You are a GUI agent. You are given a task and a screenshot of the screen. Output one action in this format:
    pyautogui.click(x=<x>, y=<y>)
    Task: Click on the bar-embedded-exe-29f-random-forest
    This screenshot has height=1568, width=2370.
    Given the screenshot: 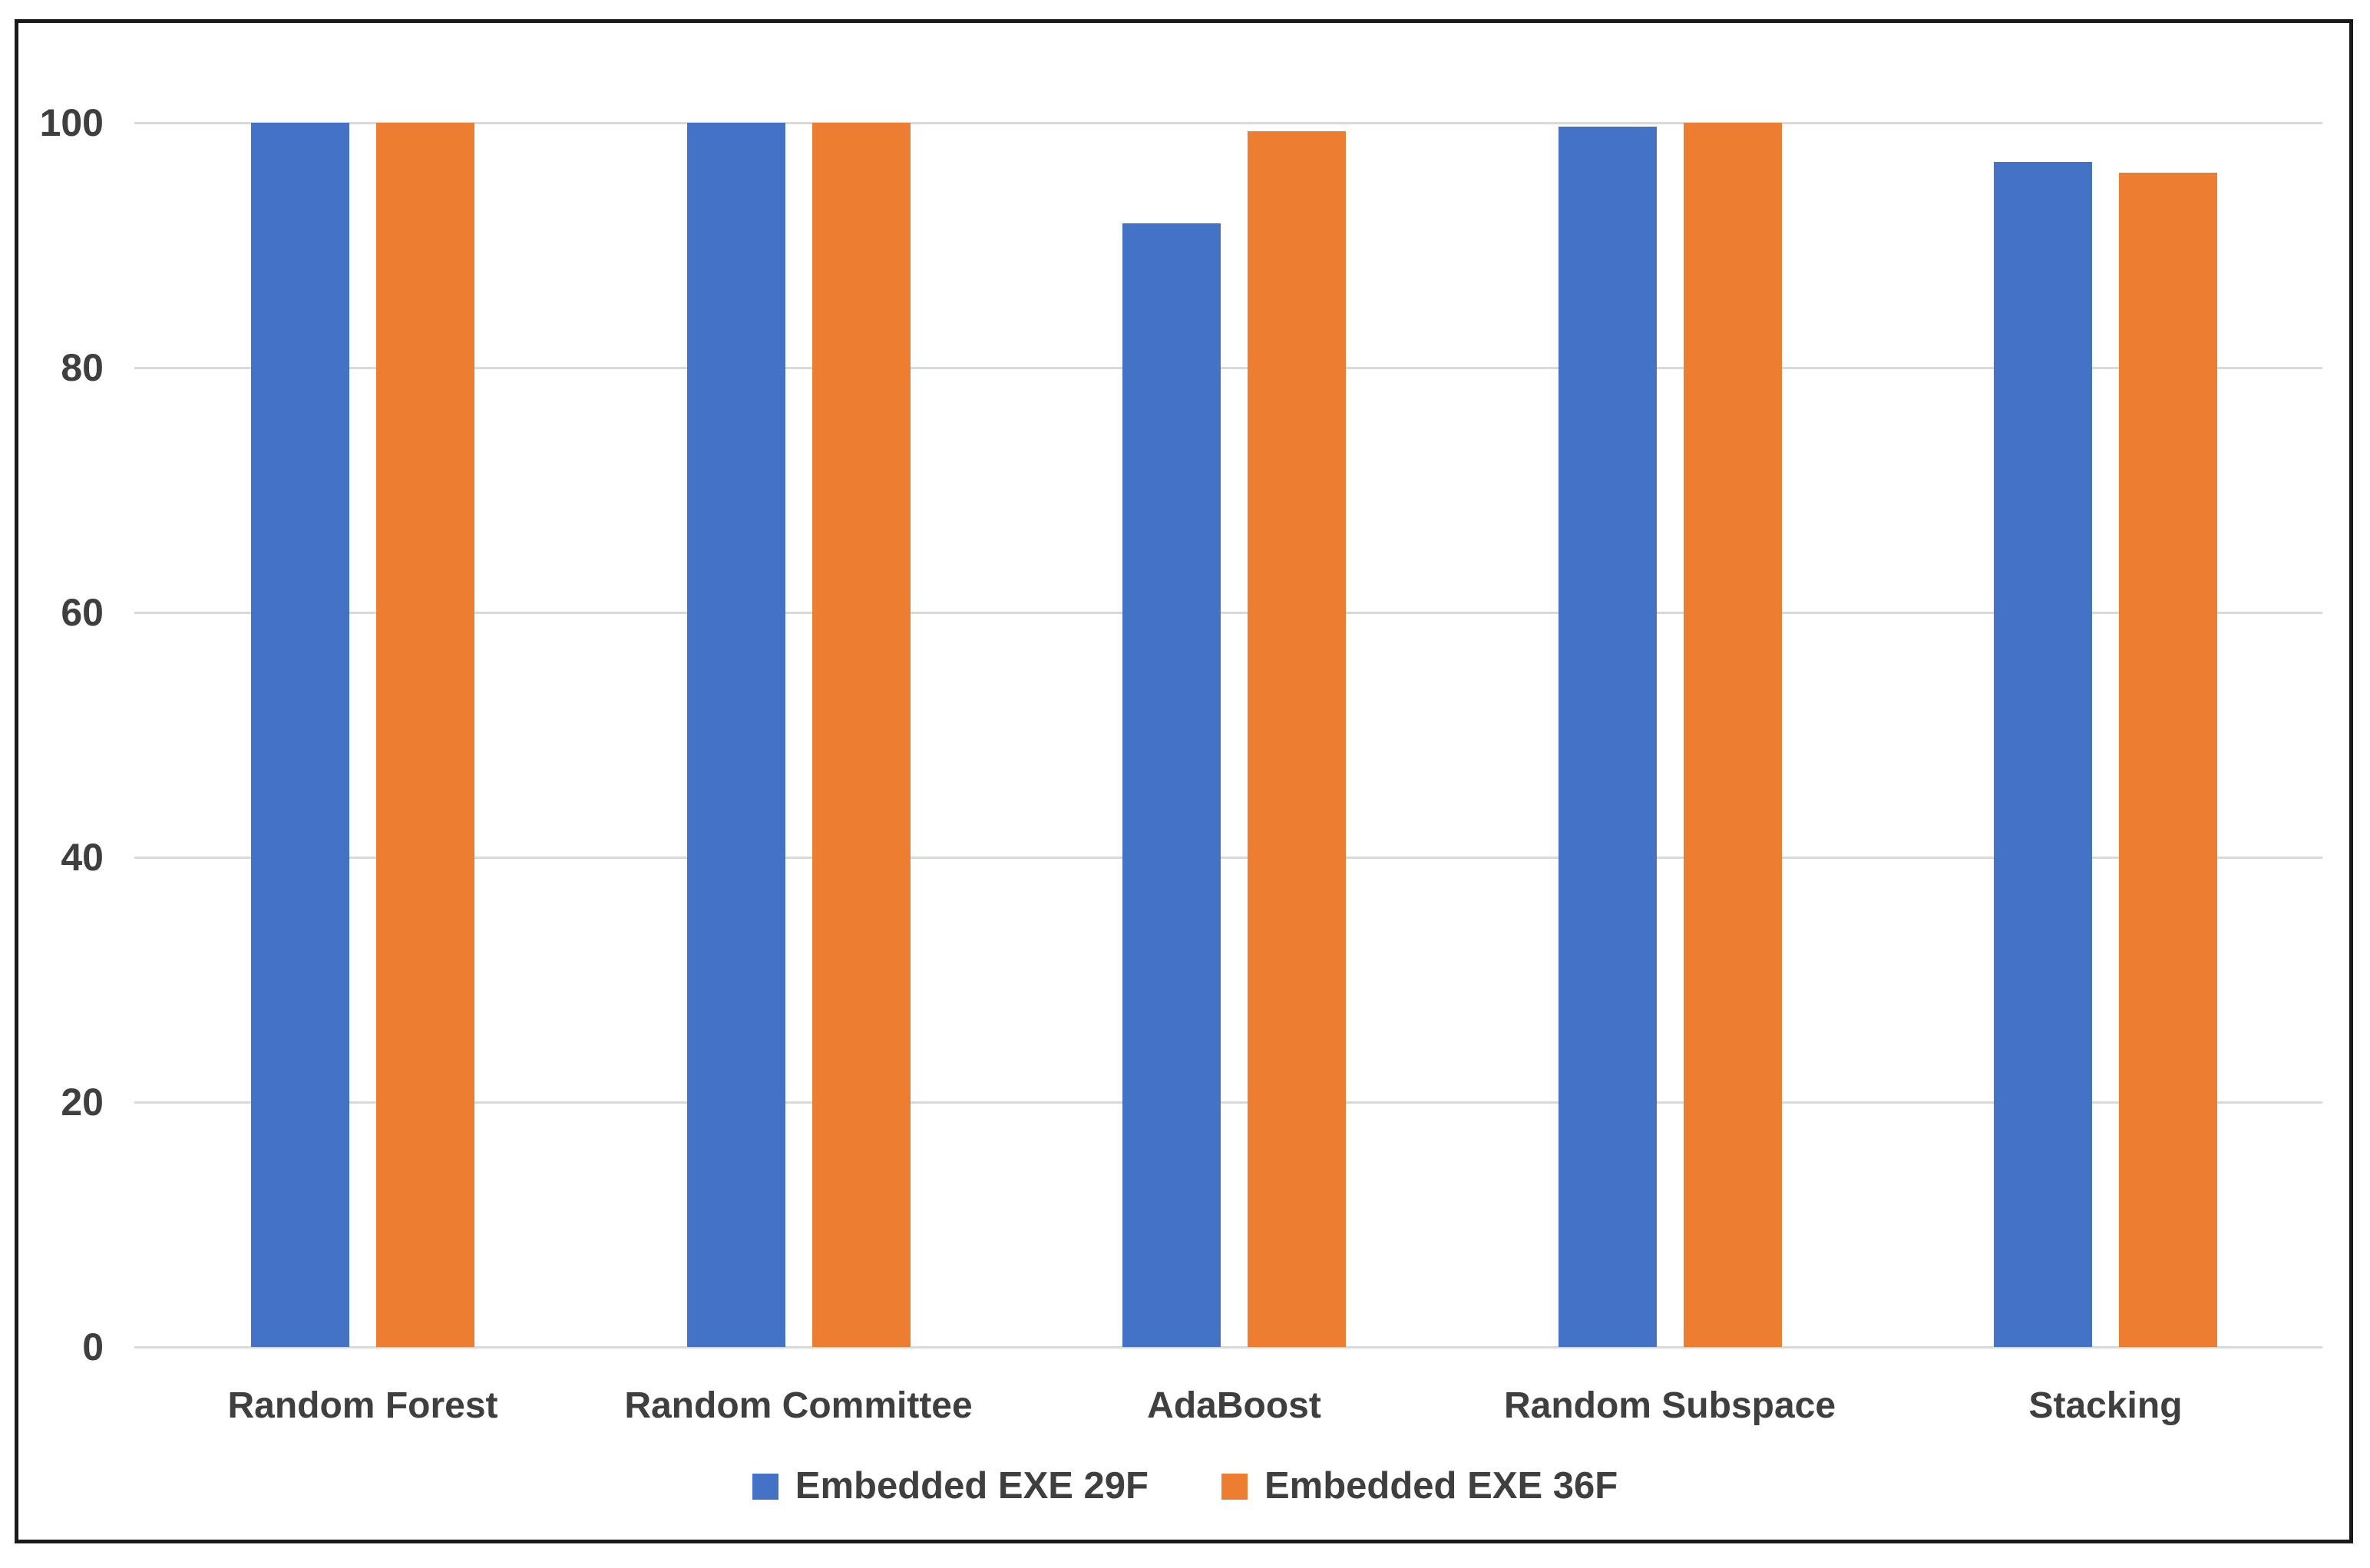 What is the action you would take?
    pyautogui.click(x=300, y=735)
    